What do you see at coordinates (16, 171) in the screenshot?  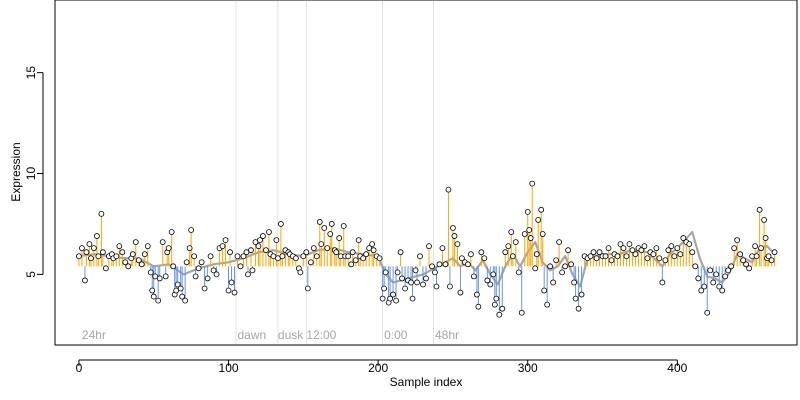 I see `y-axis-label: Expression` at bounding box center [16, 171].